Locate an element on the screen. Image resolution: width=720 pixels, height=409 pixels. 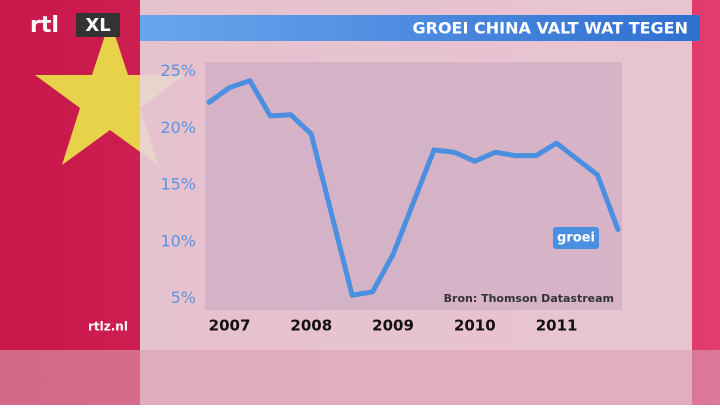
x-tick-label: 2010 is located at coordinates (475, 326).